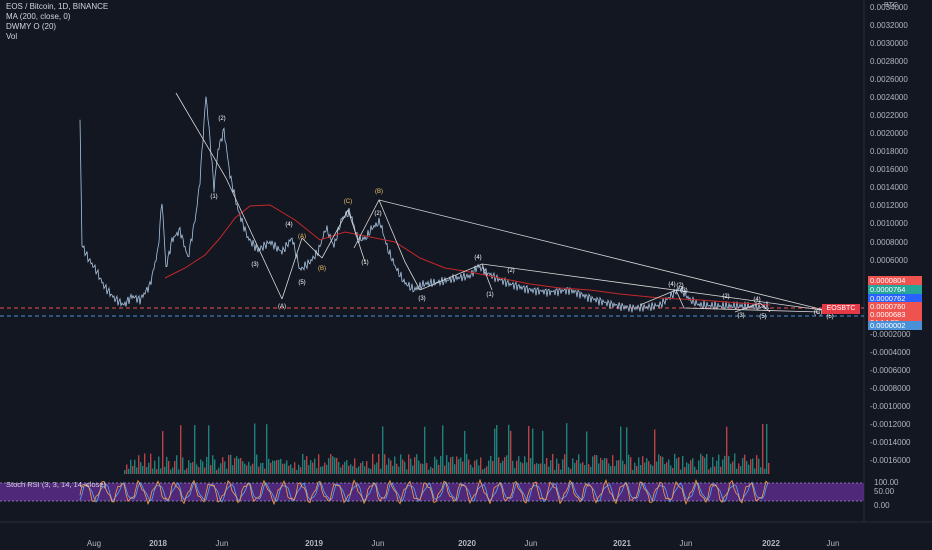 This screenshot has height=550, width=932. What do you see at coordinates (895, 314) in the screenshot?
I see `price-tag: 0.0000683` at bounding box center [895, 314].